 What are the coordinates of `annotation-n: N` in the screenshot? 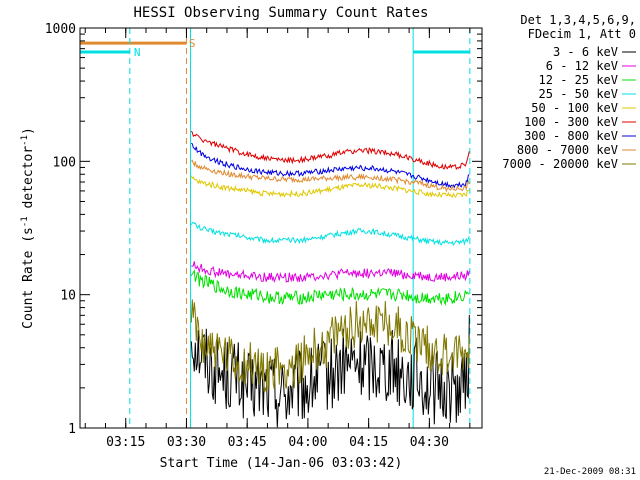 It's located at (137, 52).